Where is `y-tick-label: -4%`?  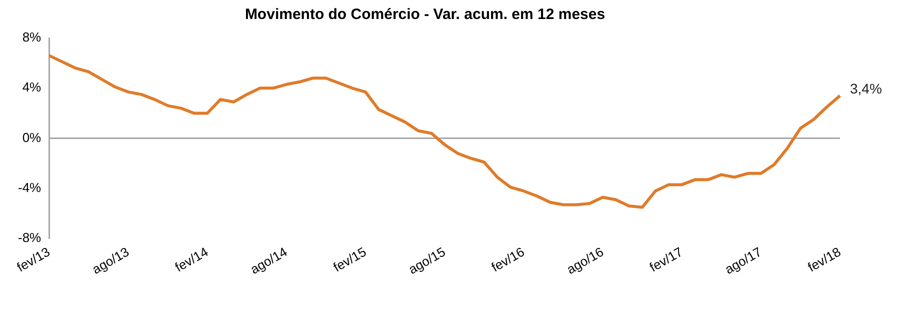
y-tick-label: -4% is located at coordinates (30, 188).